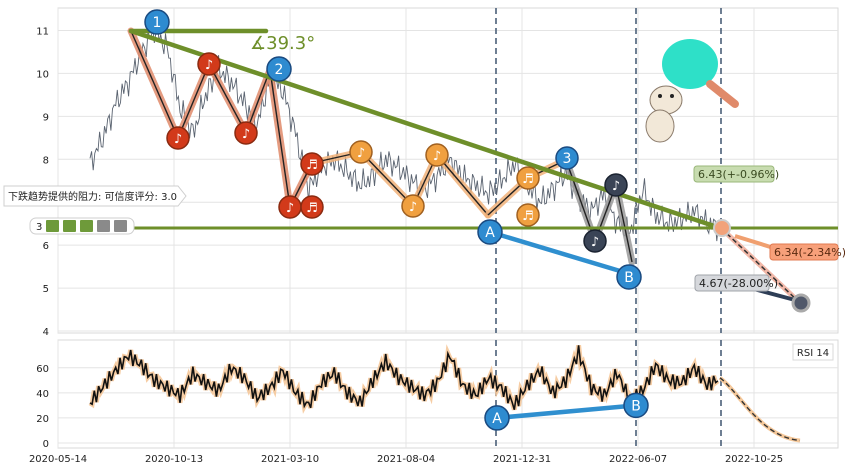  Describe the element at coordinates (92, 196) in the screenshot. I see `resistance-callout-text: 下跌趋势提供的阻力: 可信度评分: 3.0` at that location.